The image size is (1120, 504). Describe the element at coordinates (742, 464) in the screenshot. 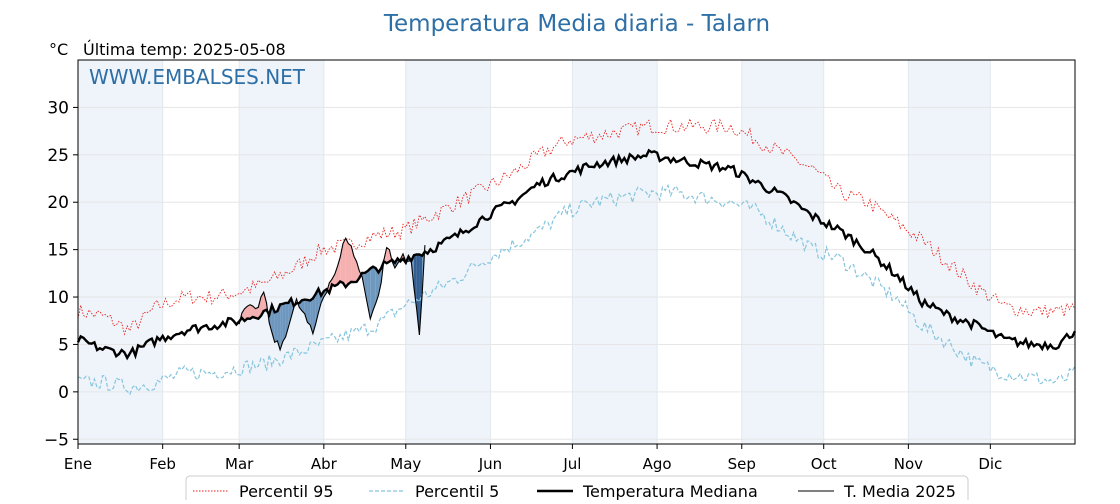

I see `x-tick-label: Sep` at that location.